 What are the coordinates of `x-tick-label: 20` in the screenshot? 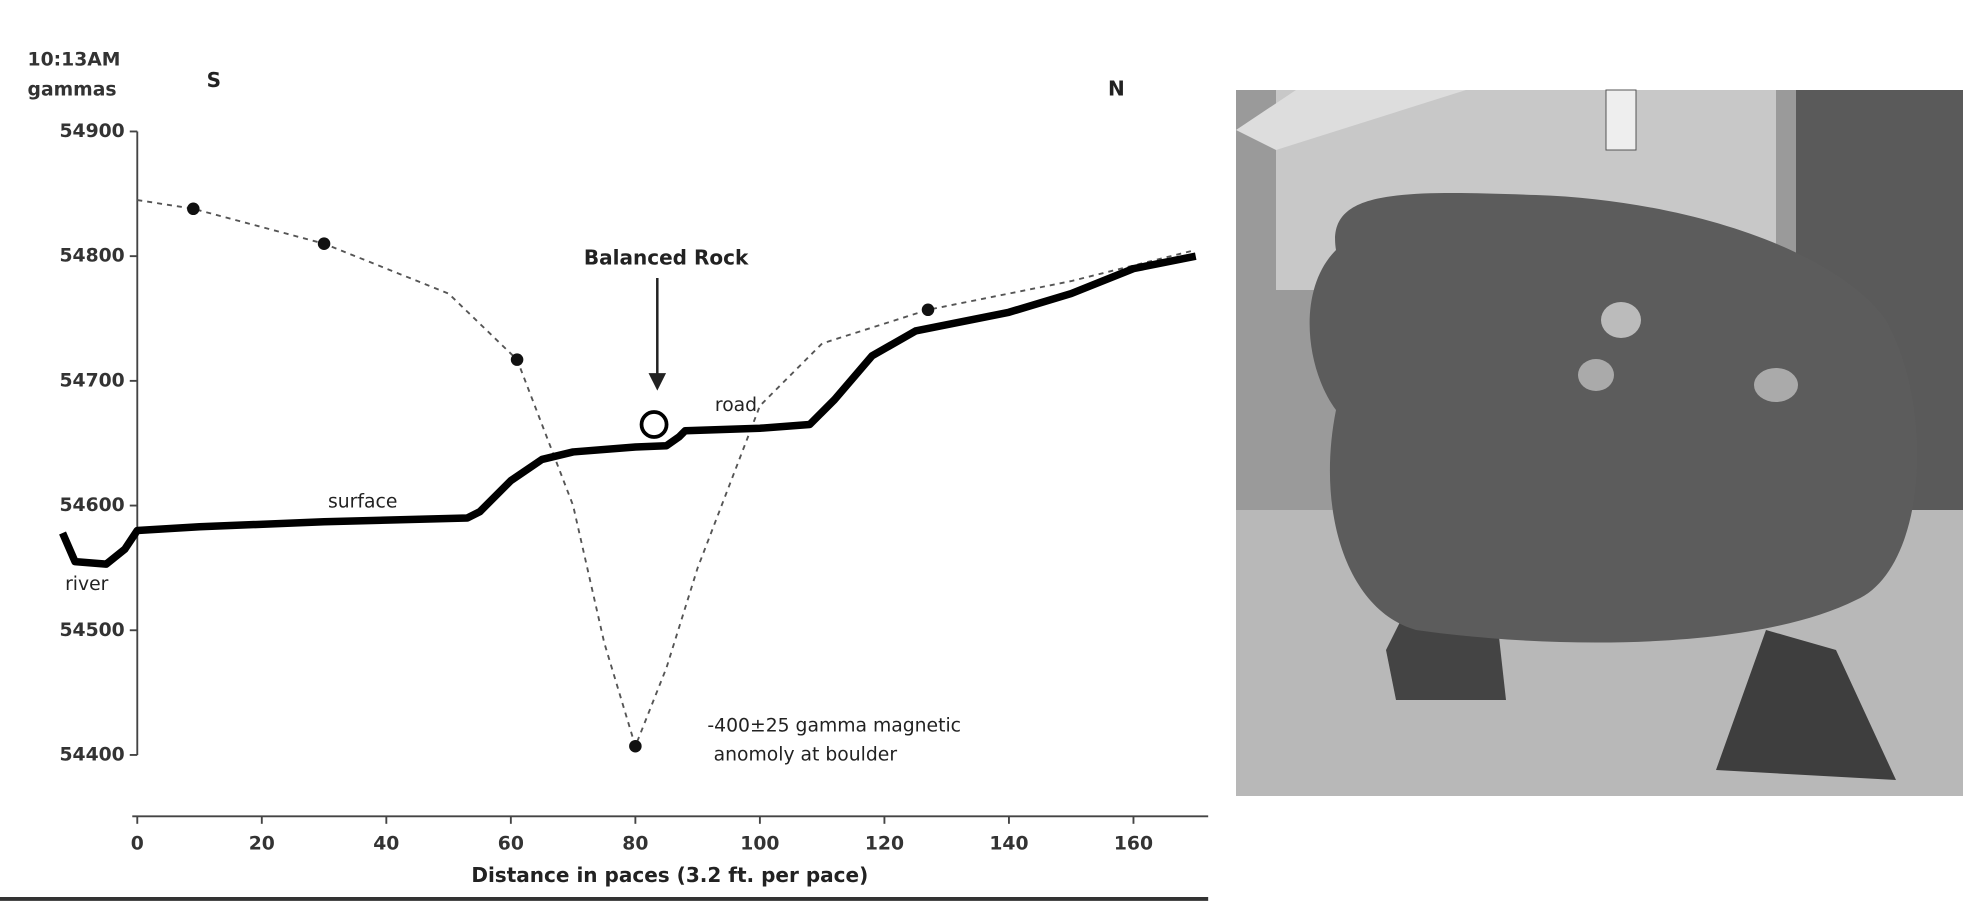 It's located at (262, 843).